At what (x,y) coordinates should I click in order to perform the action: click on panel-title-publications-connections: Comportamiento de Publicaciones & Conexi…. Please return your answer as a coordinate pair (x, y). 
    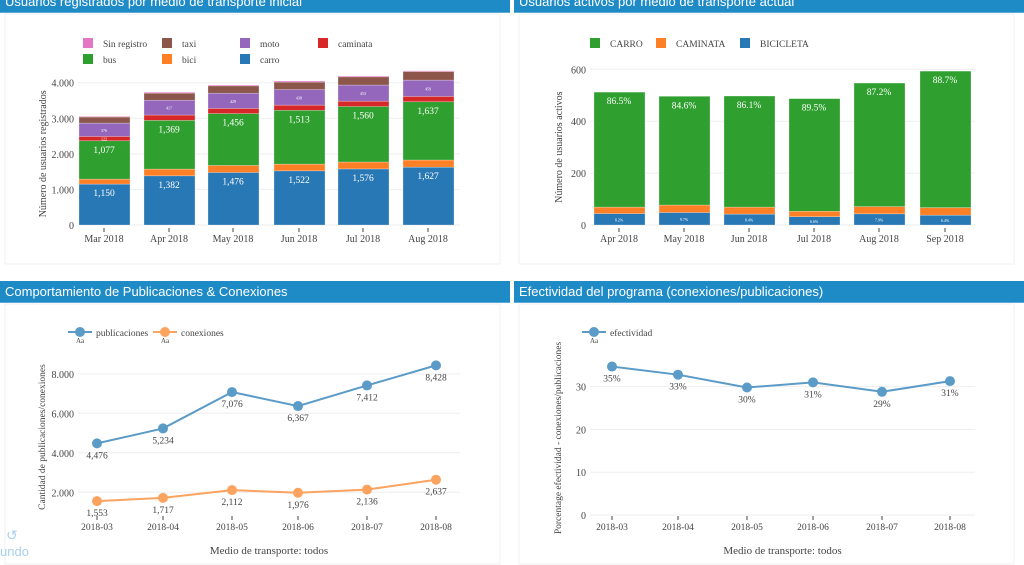
    Looking at the image, I should click on (255, 292).